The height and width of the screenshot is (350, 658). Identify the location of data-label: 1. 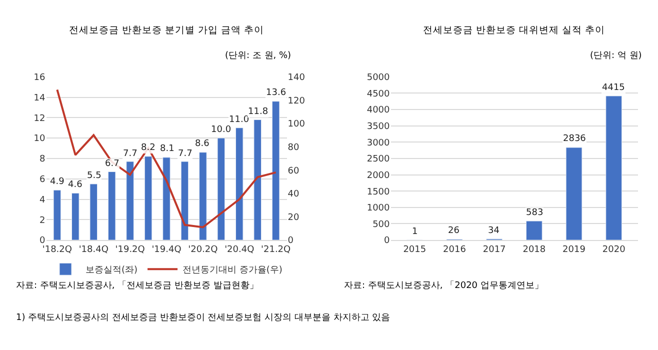
(415, 232).